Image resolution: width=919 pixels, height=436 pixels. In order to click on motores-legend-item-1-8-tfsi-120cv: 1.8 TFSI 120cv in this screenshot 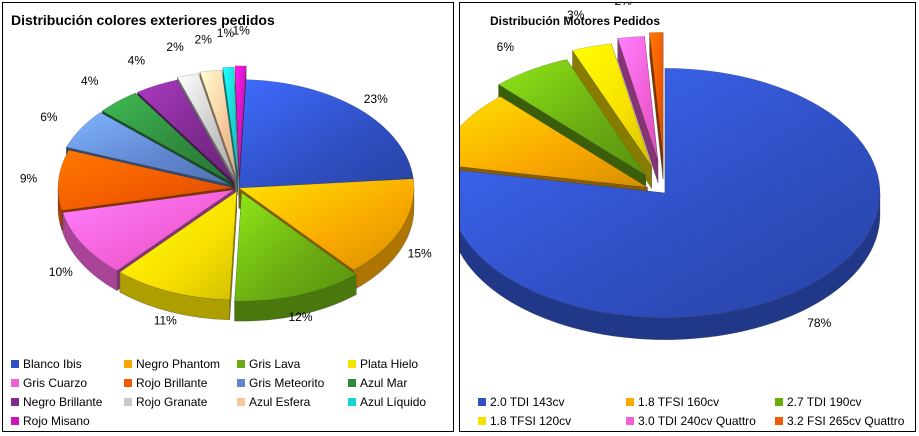, I will do `click(524, 421)`.